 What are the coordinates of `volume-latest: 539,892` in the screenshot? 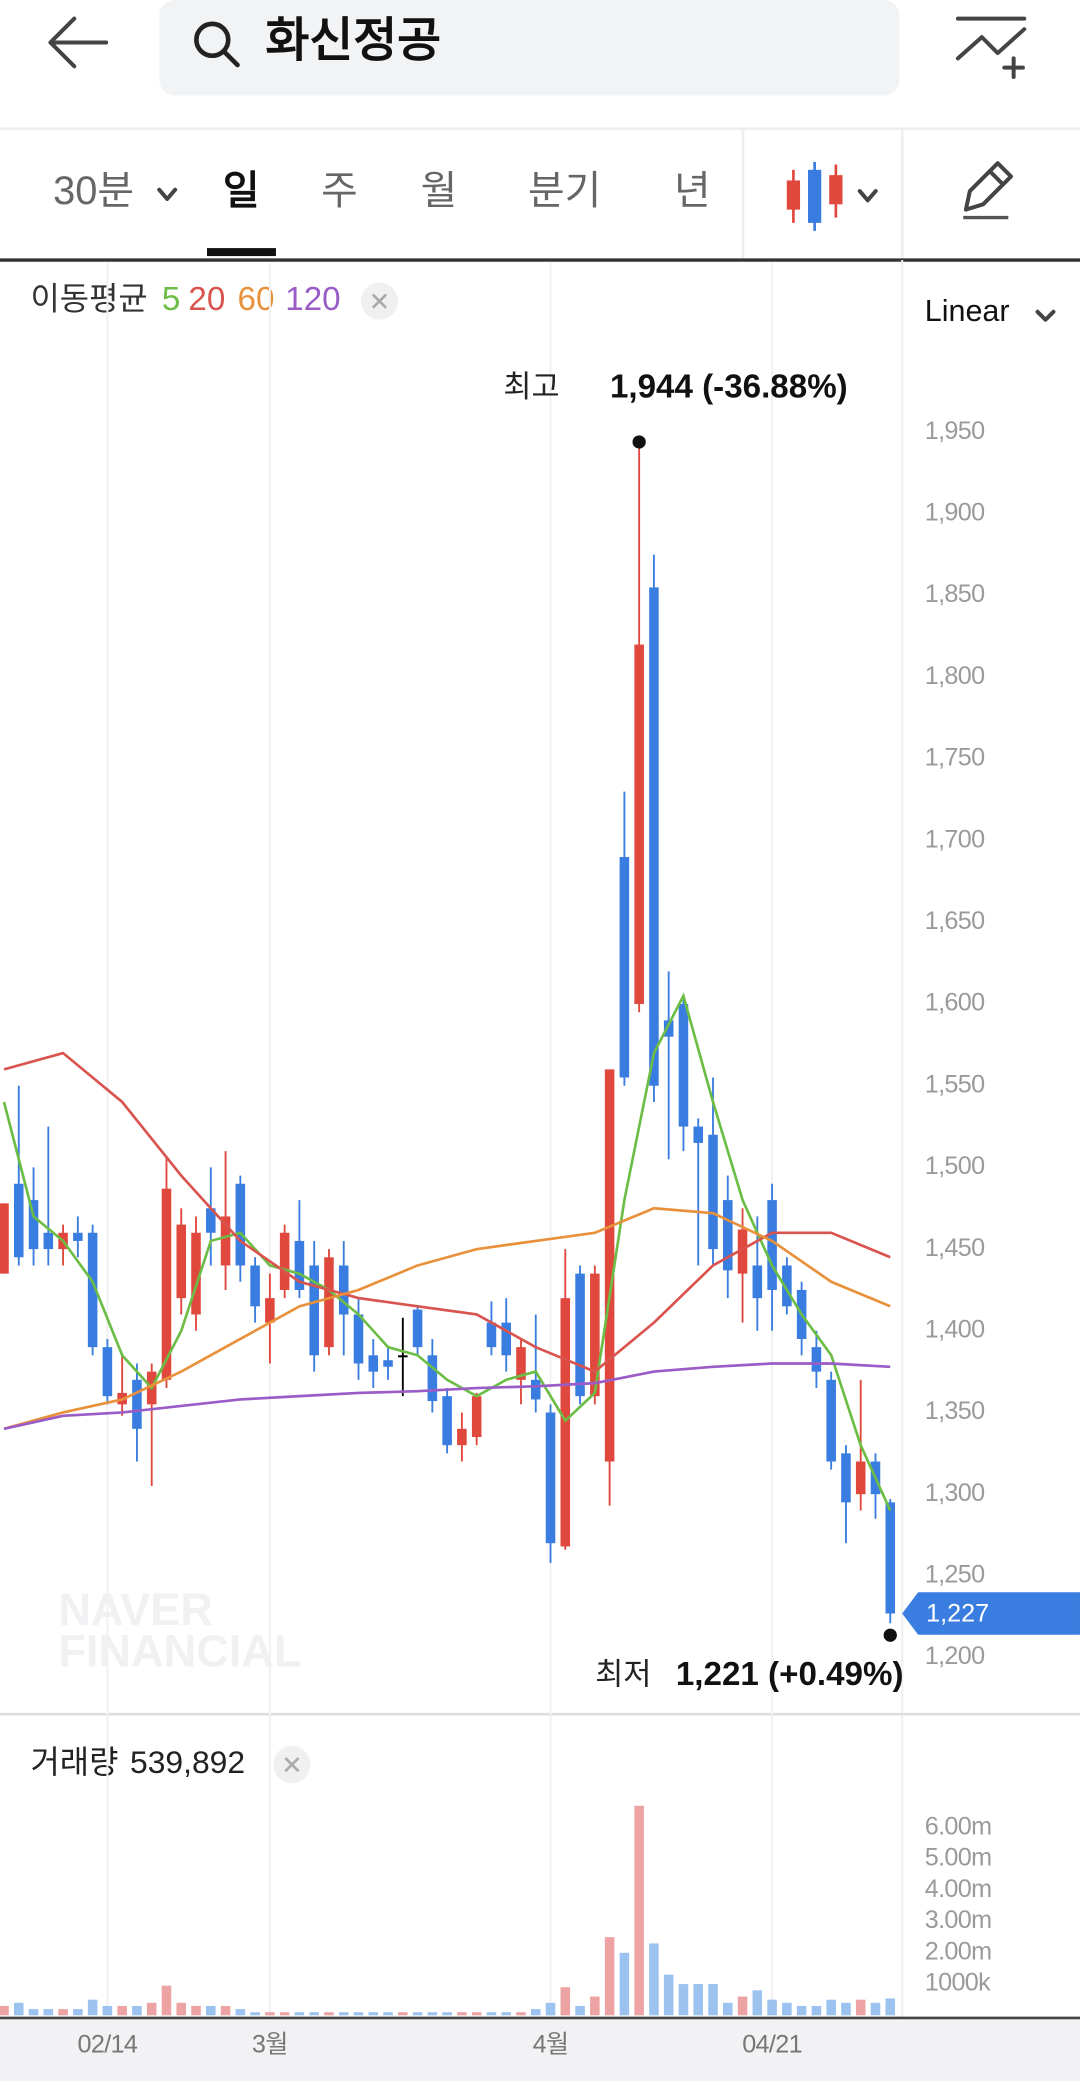 It's located at (187, 1762).